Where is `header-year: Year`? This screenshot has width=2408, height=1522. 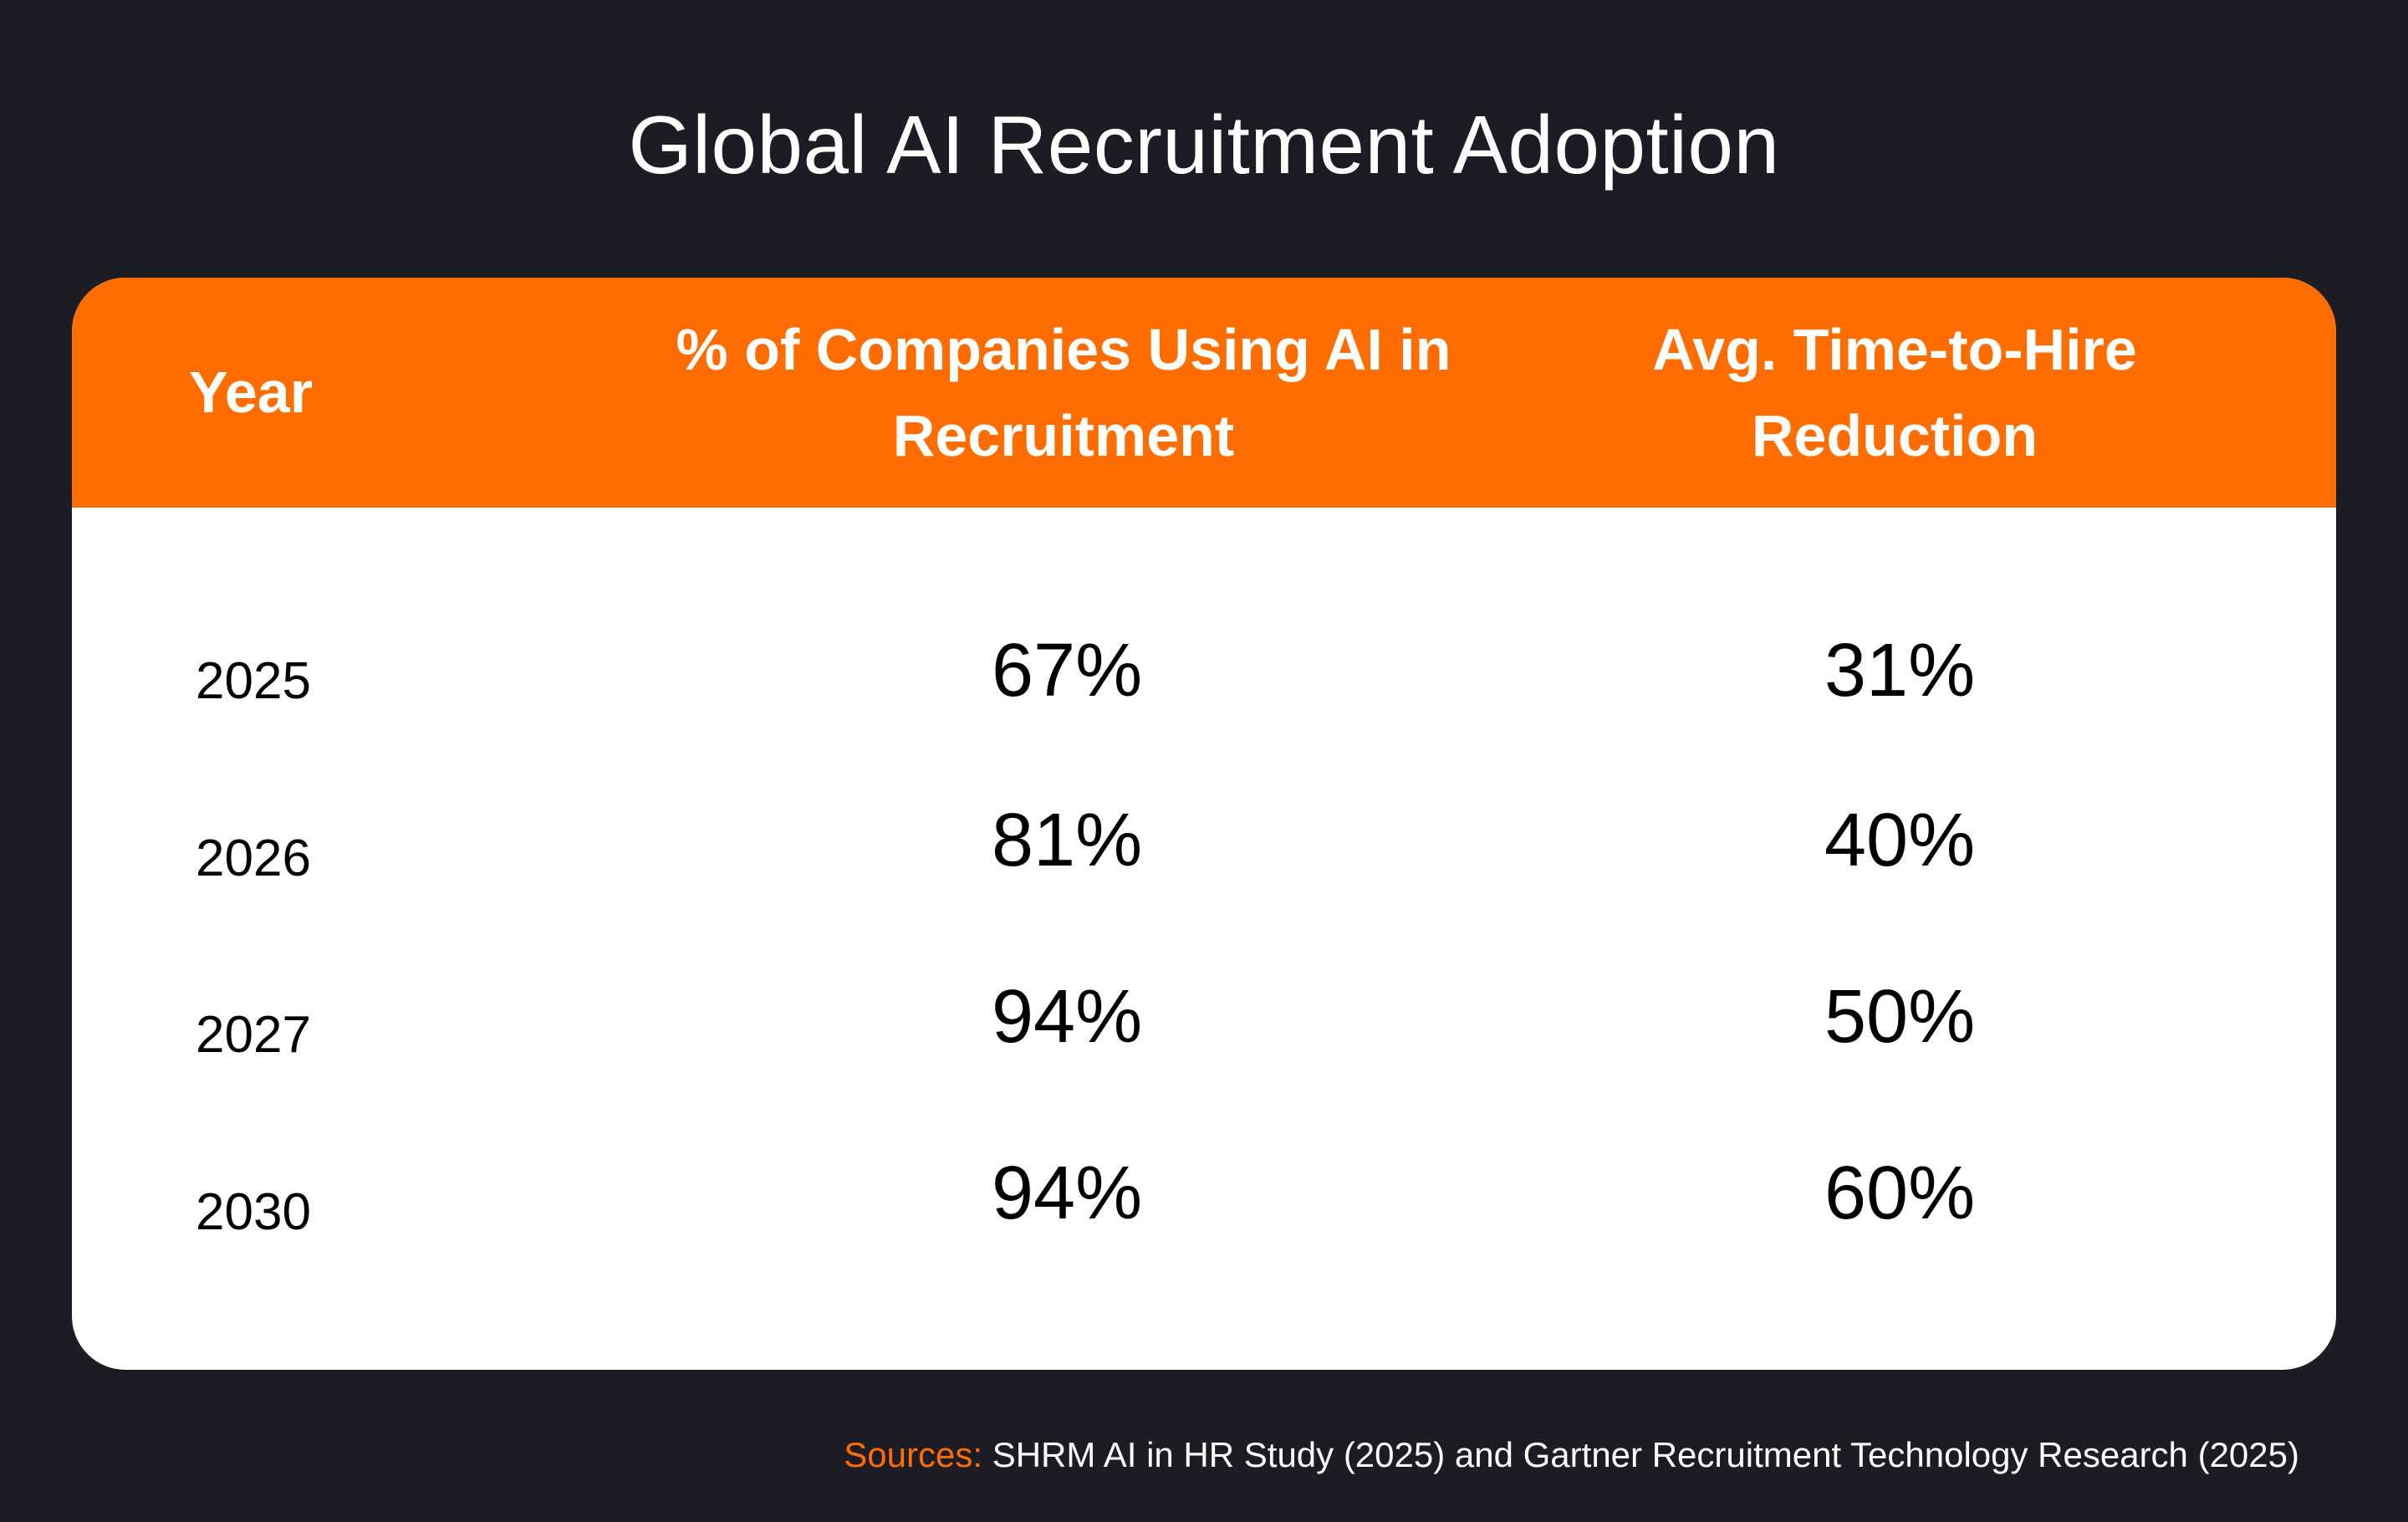
header-year: Year is located at coordinates (315, 393).